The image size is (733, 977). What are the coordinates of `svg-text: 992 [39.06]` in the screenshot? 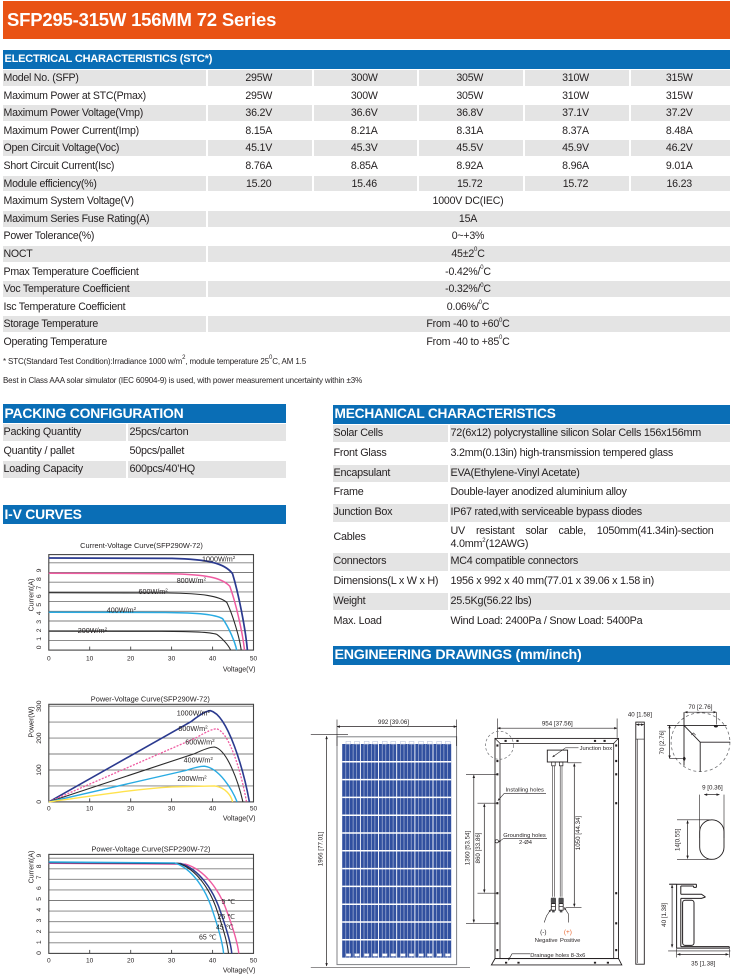 It's located at (393, 722).